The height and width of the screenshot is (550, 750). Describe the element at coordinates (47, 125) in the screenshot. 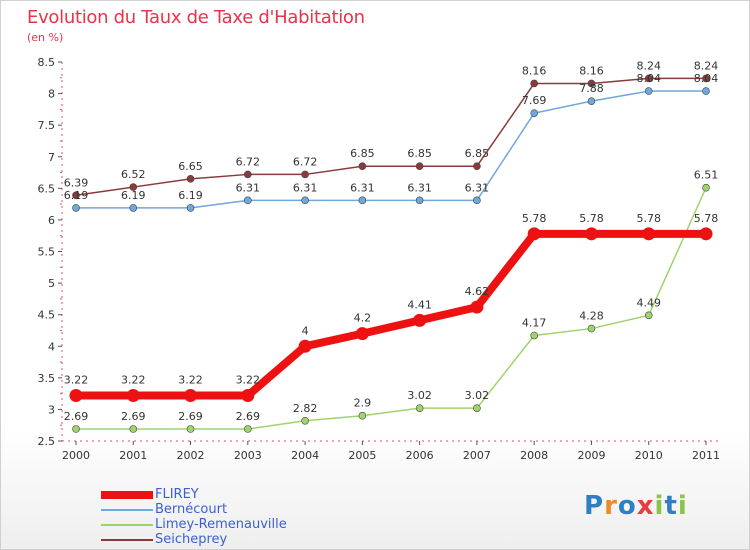

I see `y-tick-label: 7.5` at that location.